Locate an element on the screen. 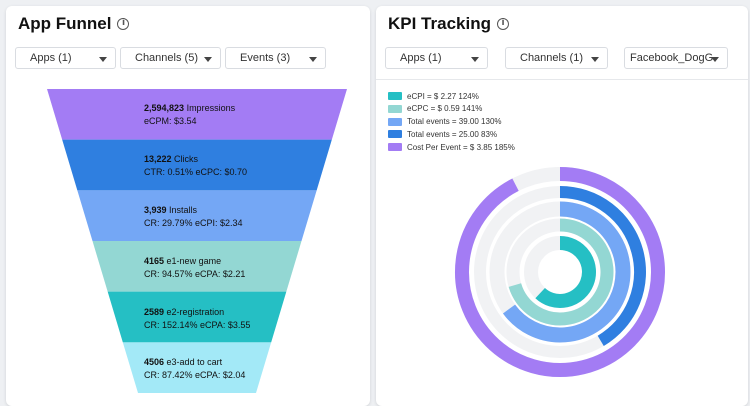 The image size is (750, 406). legend-item-ecpc: eCPC = $ 0.59 141% is located at coordinates (451, 109).